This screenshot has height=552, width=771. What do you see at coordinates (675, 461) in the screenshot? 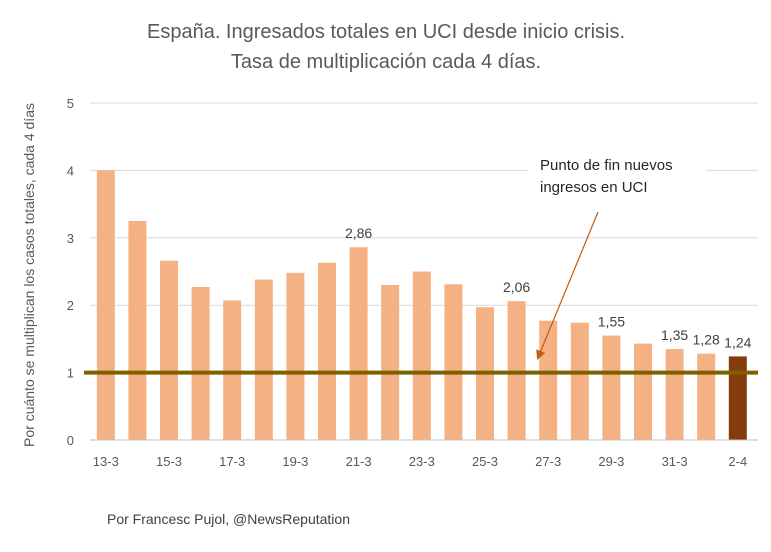
I see `x-tick-label: 31-3` at bounding box center [675, 461].